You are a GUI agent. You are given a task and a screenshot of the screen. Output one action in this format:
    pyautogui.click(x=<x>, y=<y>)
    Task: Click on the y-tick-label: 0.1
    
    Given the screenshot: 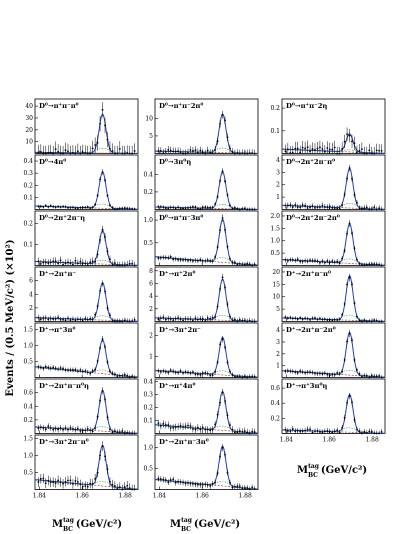 What is the action you would take?
    pyautogui.click(x=275, y=131)
    